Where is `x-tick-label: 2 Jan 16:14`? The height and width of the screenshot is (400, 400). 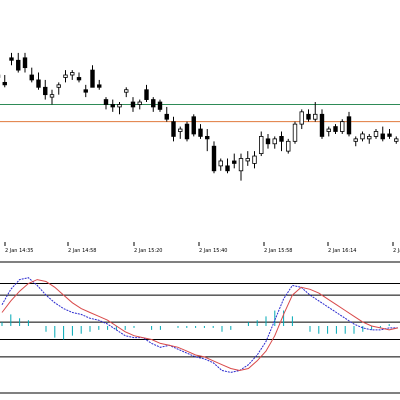 x-tick-label: 2 Jan 16:14 is located at coordinates (342, 251).